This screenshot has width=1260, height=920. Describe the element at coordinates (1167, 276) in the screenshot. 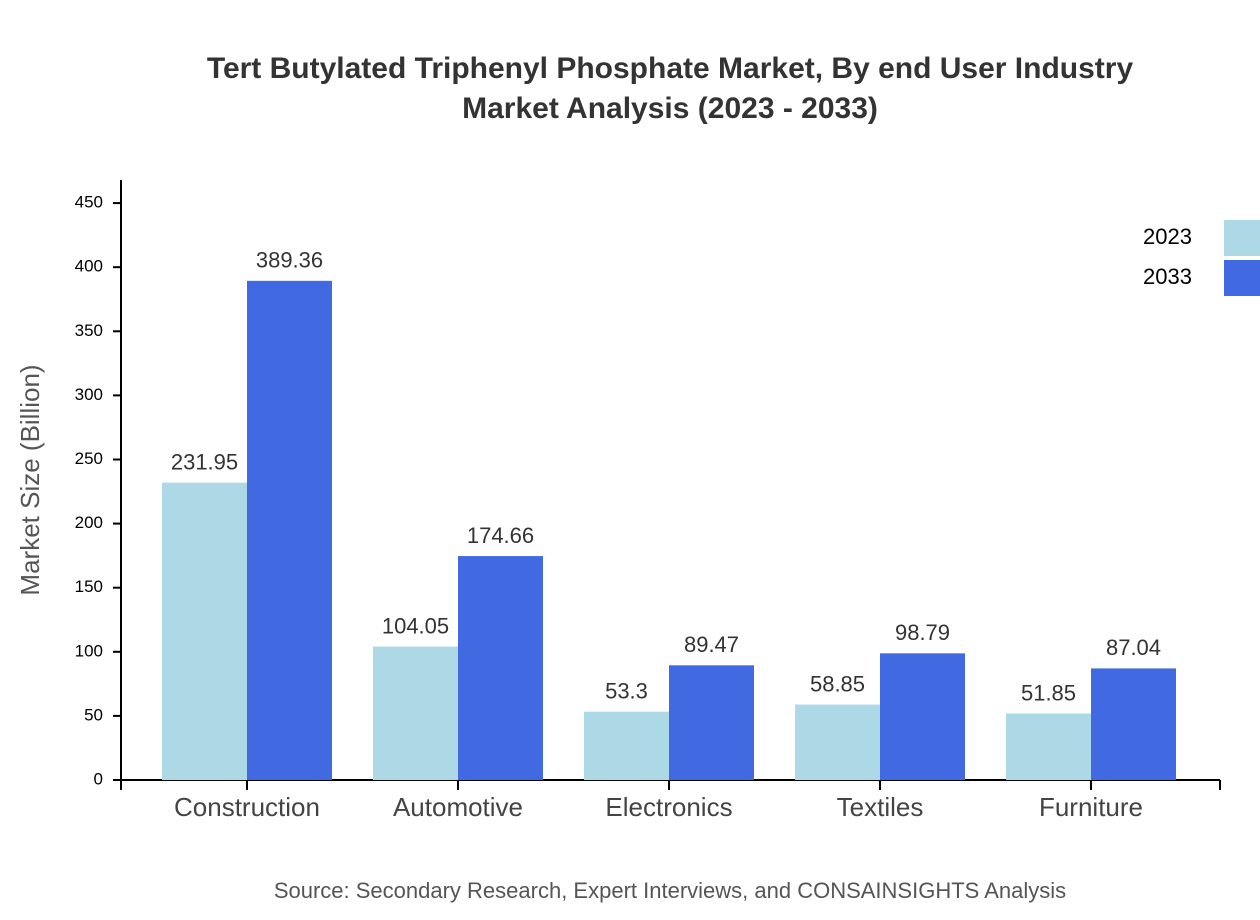

I see `legend-label: 2033` at that location.